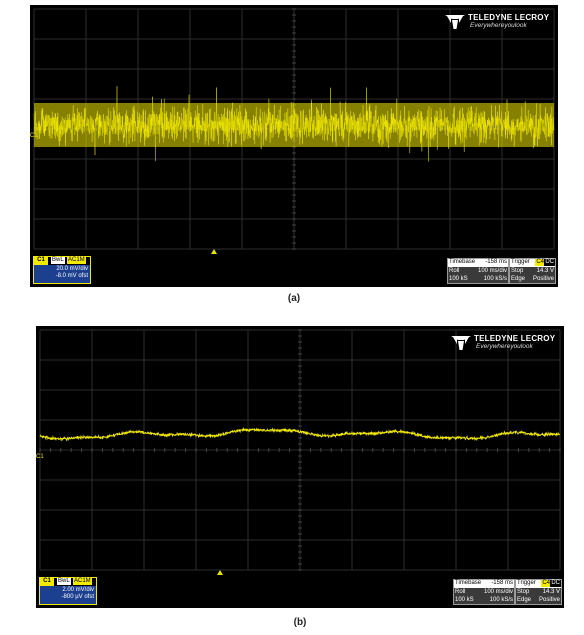 The height and width of the screenshot is (635, 584). I want to click on figure-caption-a: (a), so click(294, 298).